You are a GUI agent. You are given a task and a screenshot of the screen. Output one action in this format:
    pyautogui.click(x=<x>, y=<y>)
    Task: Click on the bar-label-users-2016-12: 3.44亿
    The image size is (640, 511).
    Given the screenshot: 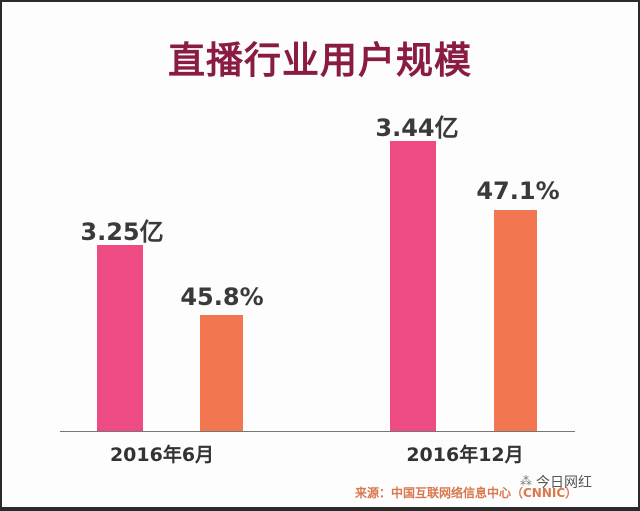 What is the action you would take?
    pyautogui.click(x=417, y=128)
    